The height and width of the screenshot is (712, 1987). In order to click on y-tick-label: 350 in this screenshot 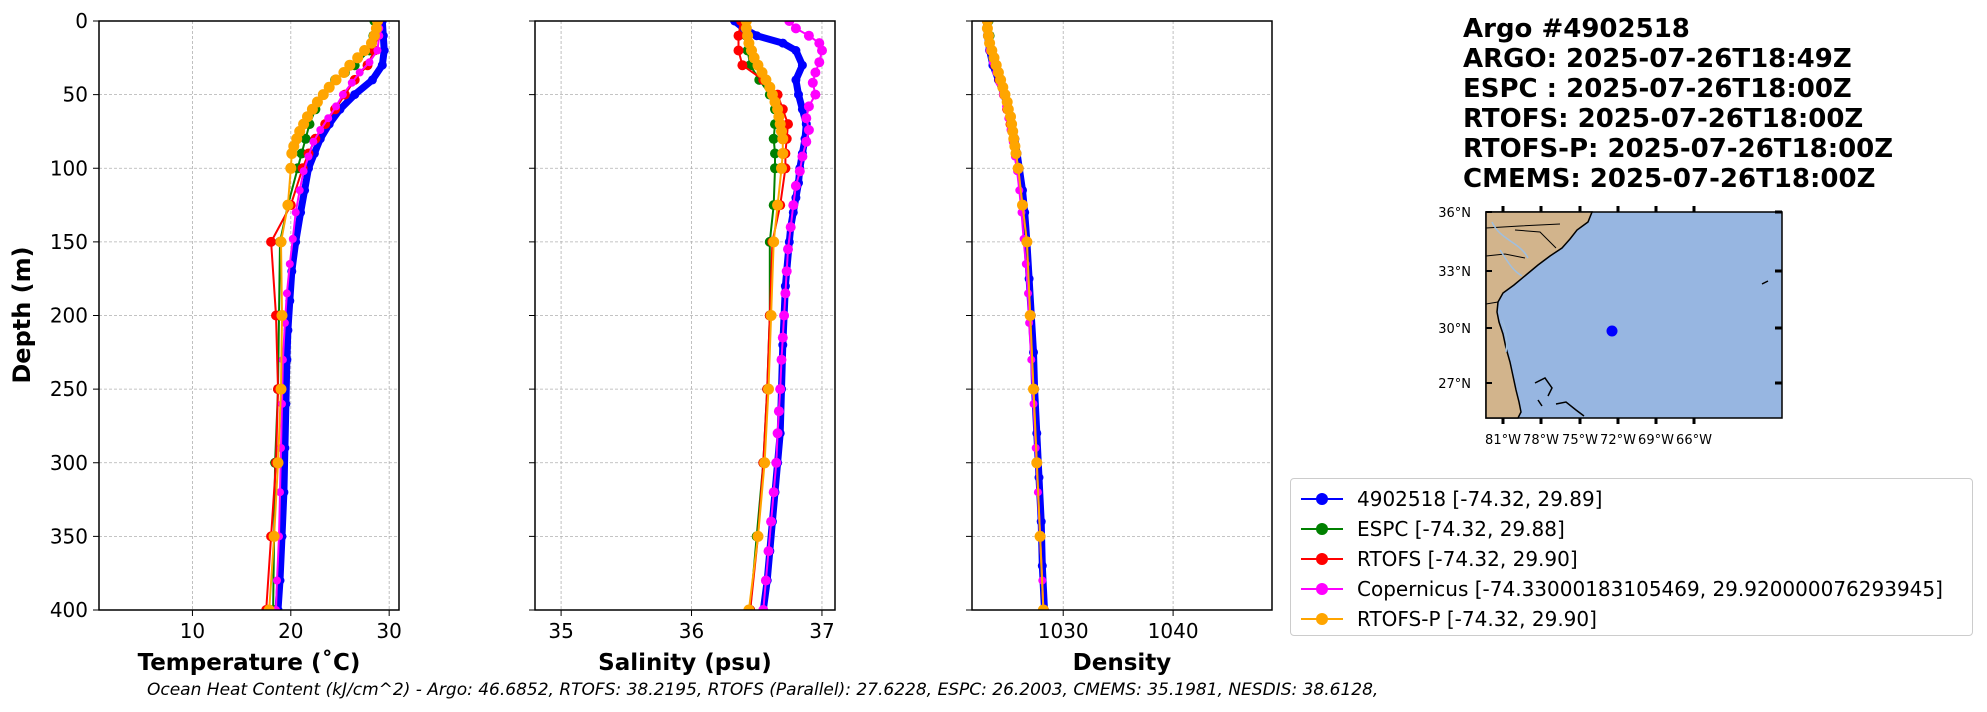, I will do `click(69, 536)`.